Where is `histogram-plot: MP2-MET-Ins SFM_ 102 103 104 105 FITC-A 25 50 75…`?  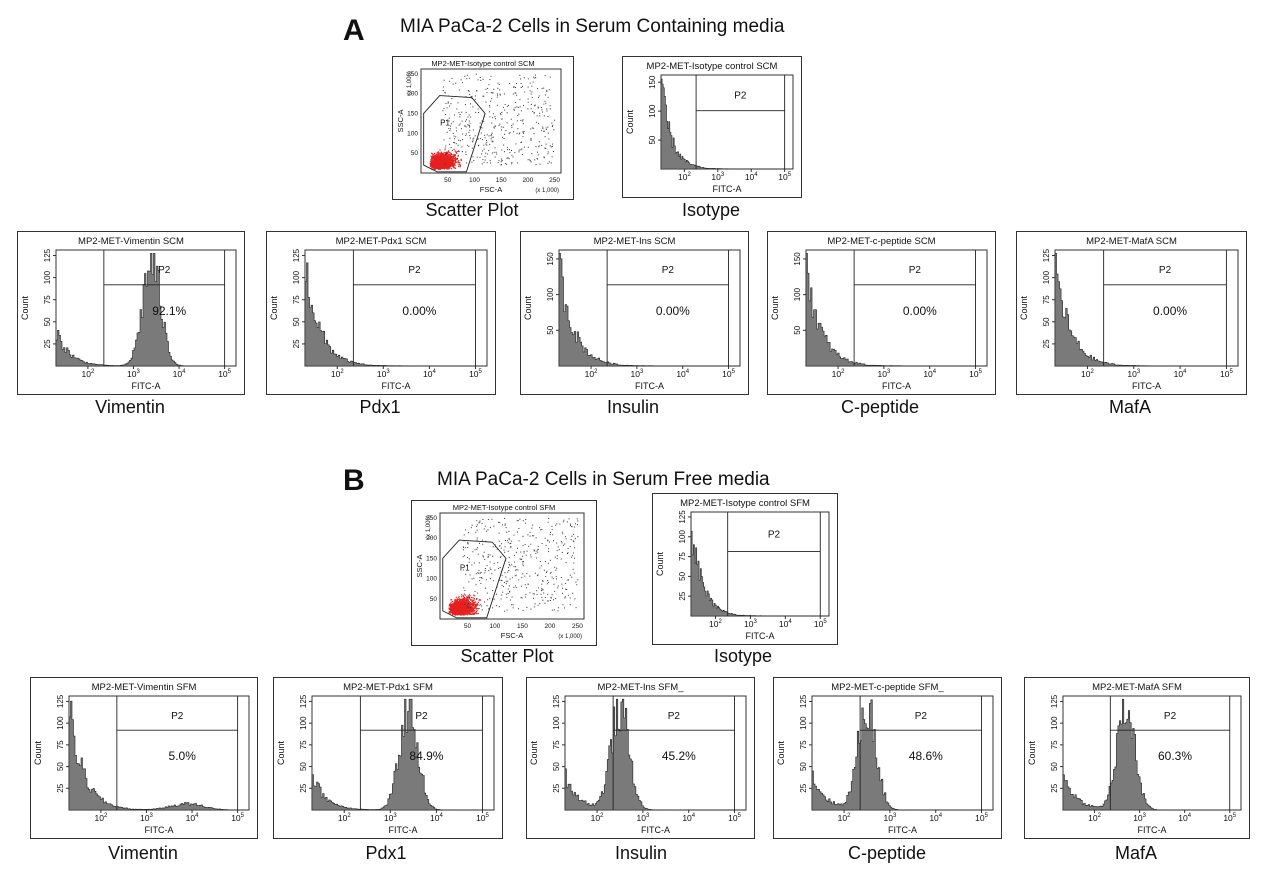
histogram-plot: MP2-MET-Ins SFM_ 102 103 104 105 FITC-A 25 50 75… is located at coordinates (640, 758).